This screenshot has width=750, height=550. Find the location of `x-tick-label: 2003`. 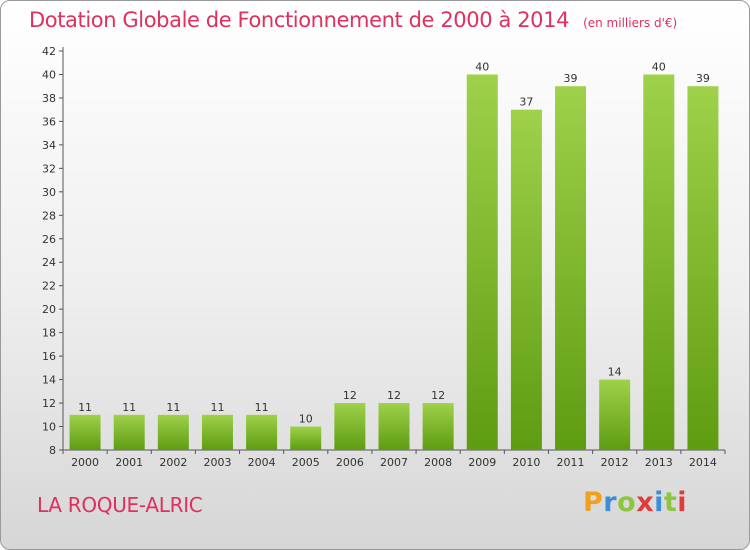

x-tick-label: 2003 is located at coordinates (217, 462).